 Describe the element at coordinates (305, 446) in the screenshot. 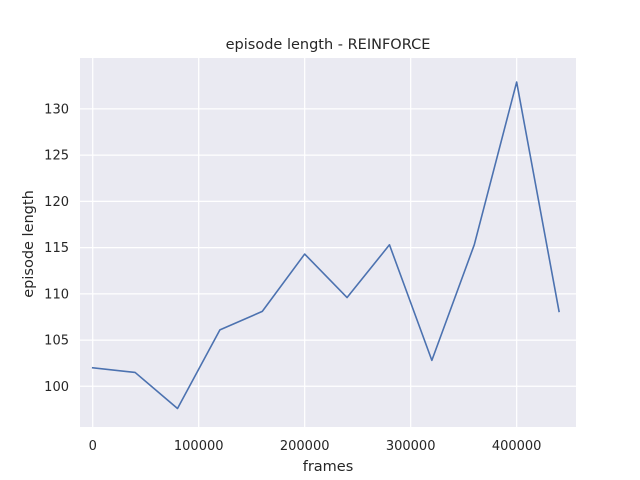

I see `x-tick-label: 200000` at that location.